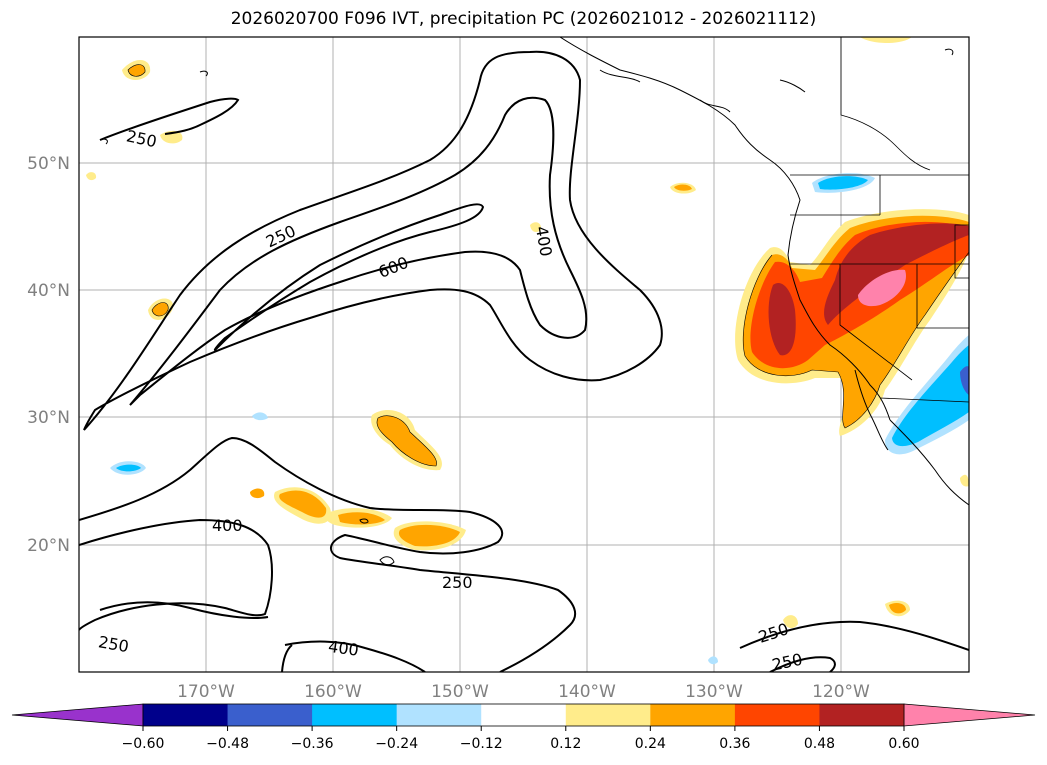 The width and height of the screenshot is (1047, 765). What do you see at coordinates (287, 658) in the screenshot?
I see `ivt-contour-250-bottom` at bounding box center [287, 658].